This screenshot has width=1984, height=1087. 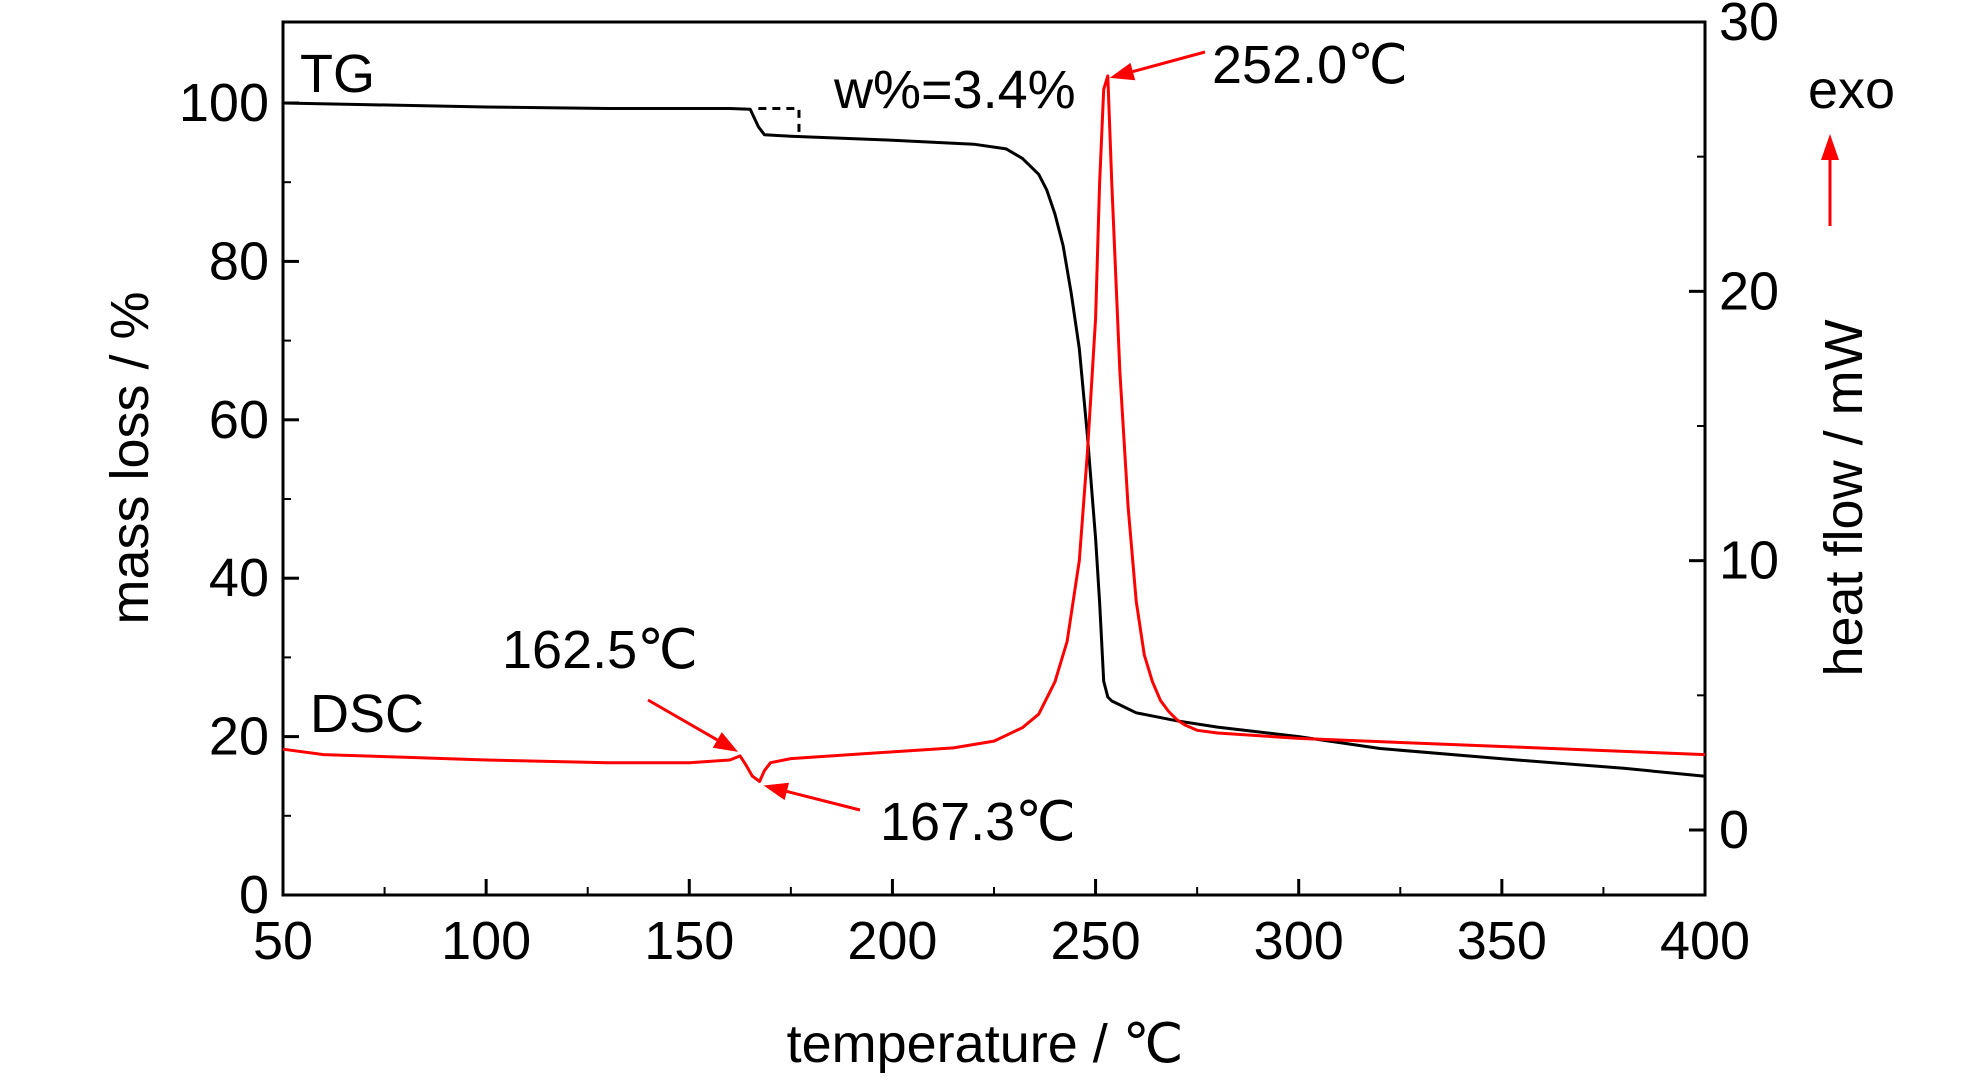 I want to click on x-tick-label: 350, so click(x=1502, y=941).